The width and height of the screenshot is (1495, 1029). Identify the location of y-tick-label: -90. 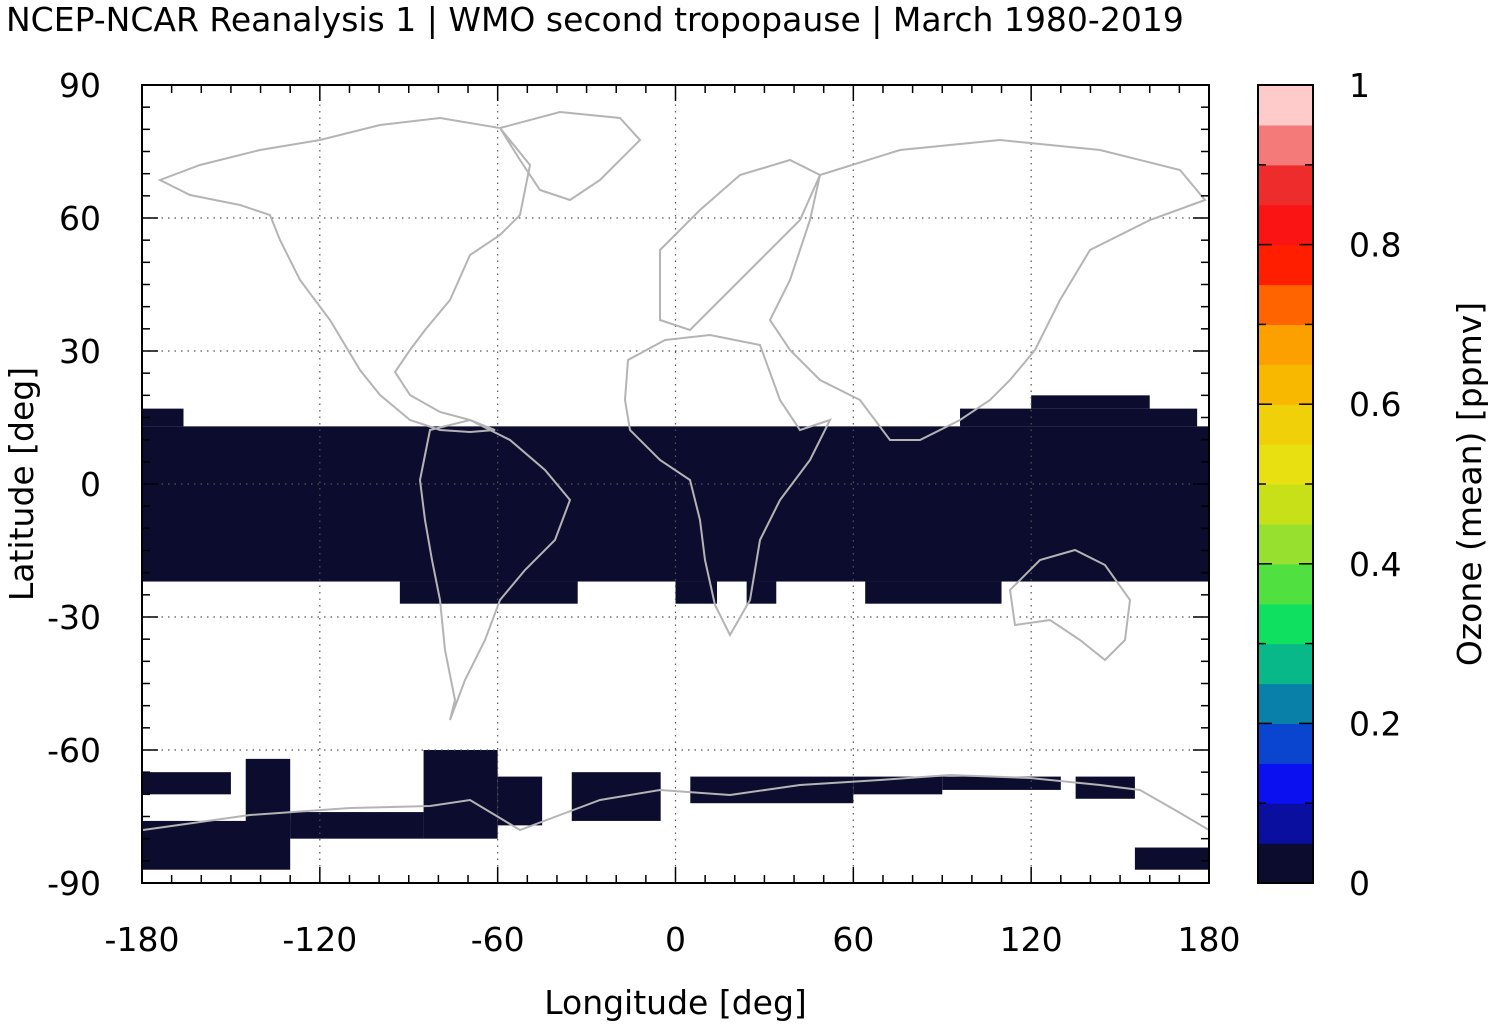
(74, 883).